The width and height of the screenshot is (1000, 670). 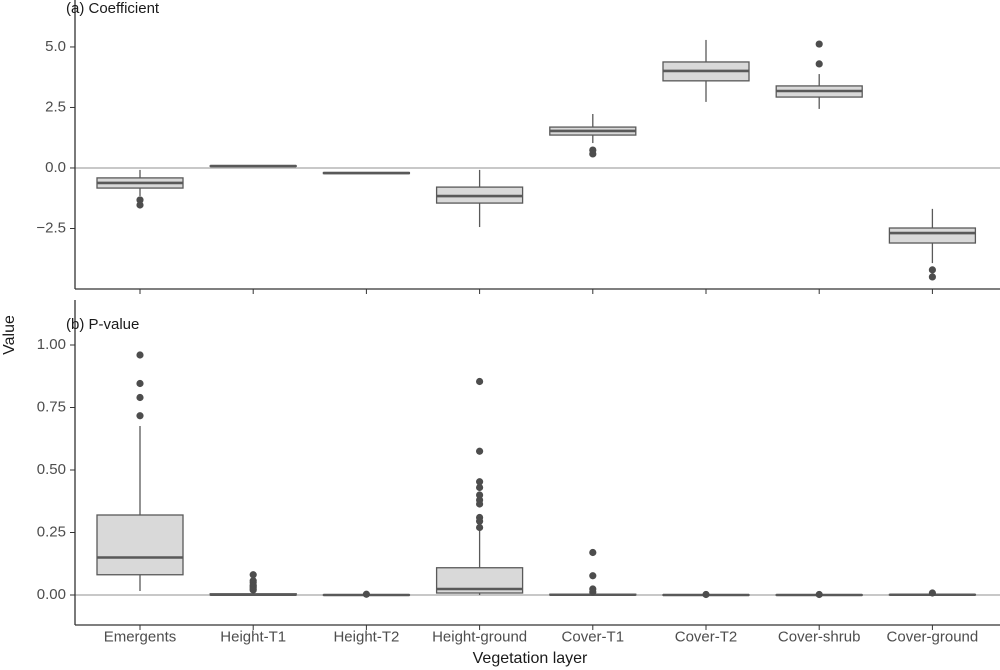 What do you see at coordinates (102, 324) in the screenshot?
I see `panel-title: (b) P-value` at bounding box center [102, 324].